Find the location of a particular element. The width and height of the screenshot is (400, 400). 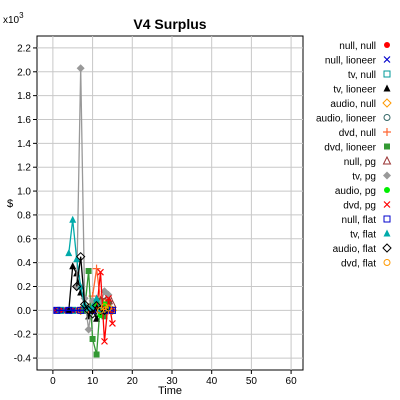

x-tick-label: 10 is located at coordinates (93, 381).